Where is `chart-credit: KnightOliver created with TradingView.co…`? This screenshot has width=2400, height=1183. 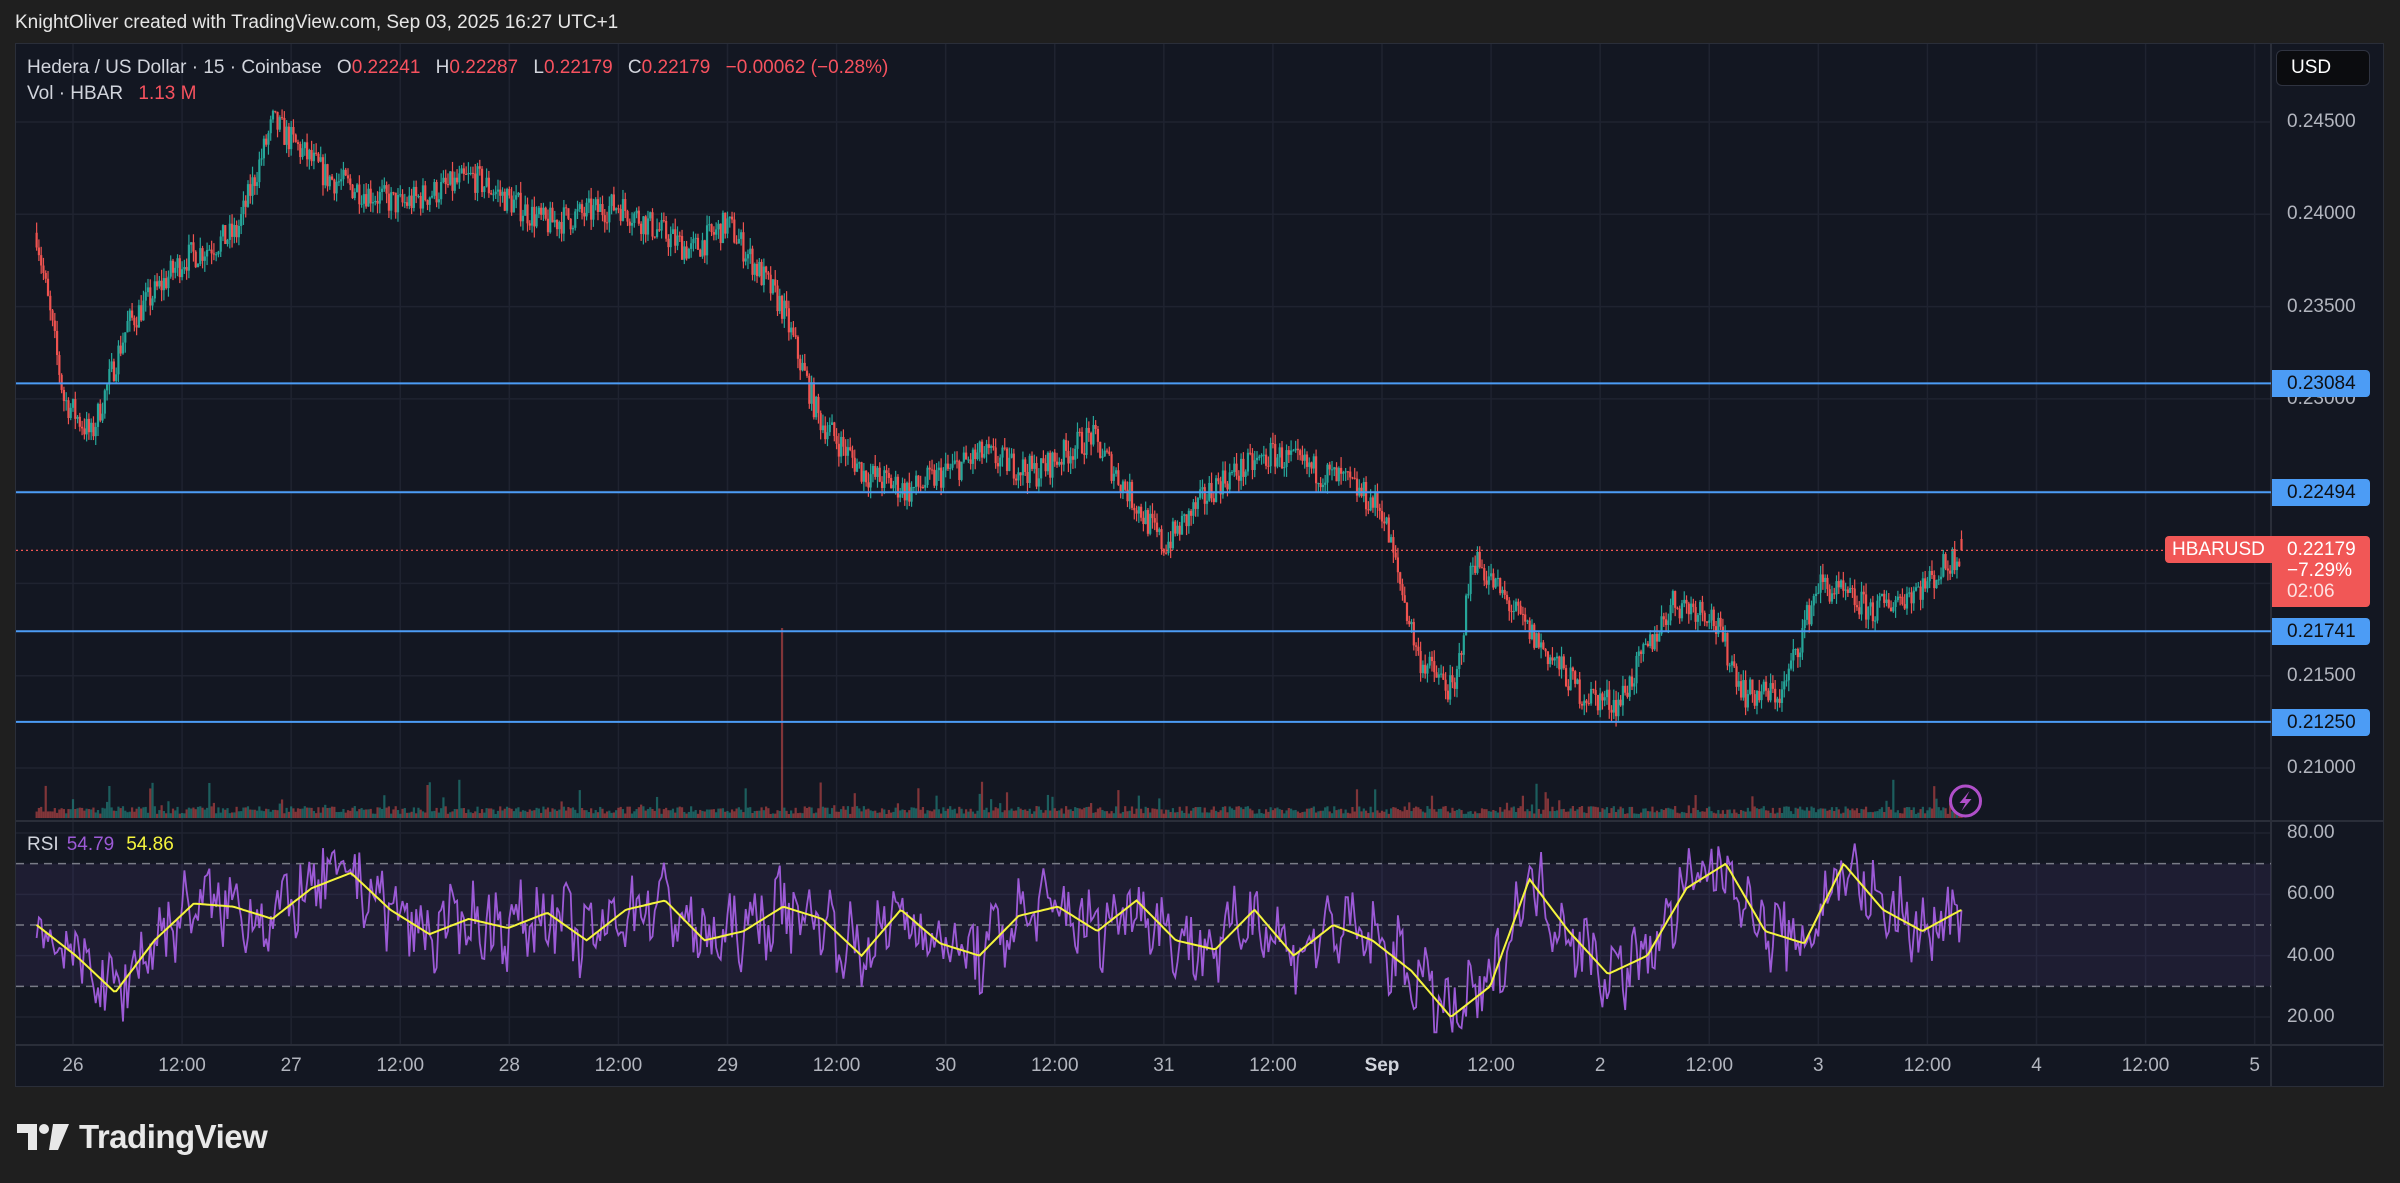
chart-credit: KnightOliver created with TradingView.co… is located at coordinates (317, 22).